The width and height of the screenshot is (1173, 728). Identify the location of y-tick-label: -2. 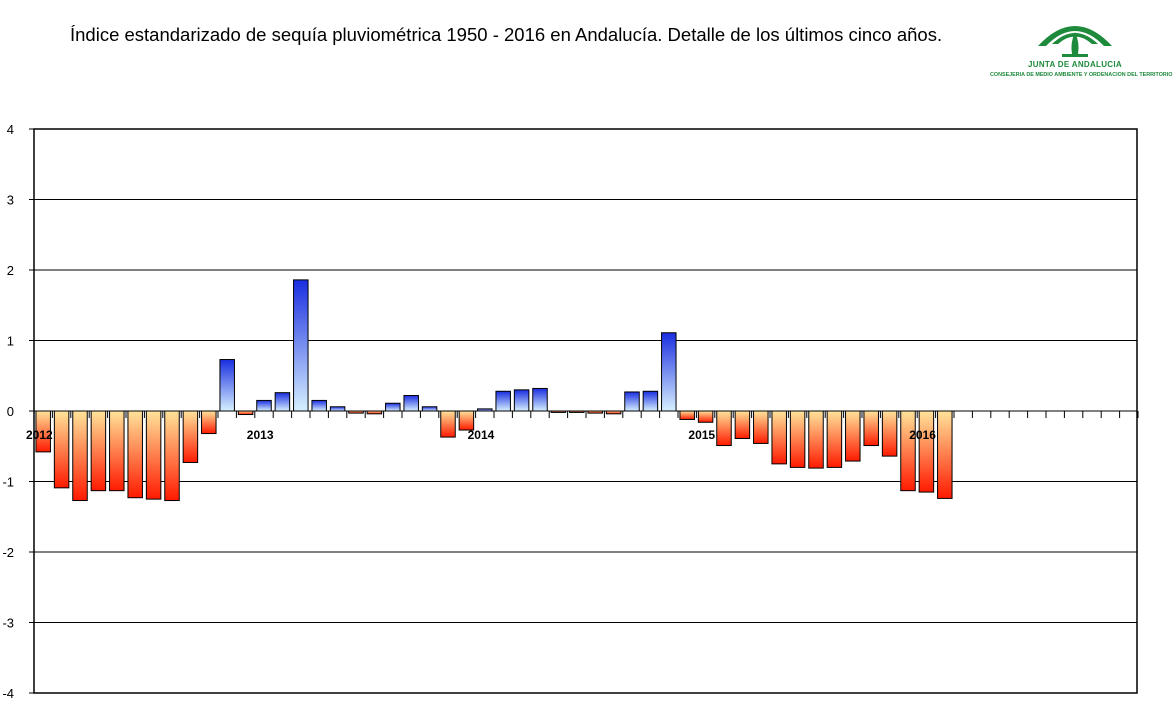
(8, 552).